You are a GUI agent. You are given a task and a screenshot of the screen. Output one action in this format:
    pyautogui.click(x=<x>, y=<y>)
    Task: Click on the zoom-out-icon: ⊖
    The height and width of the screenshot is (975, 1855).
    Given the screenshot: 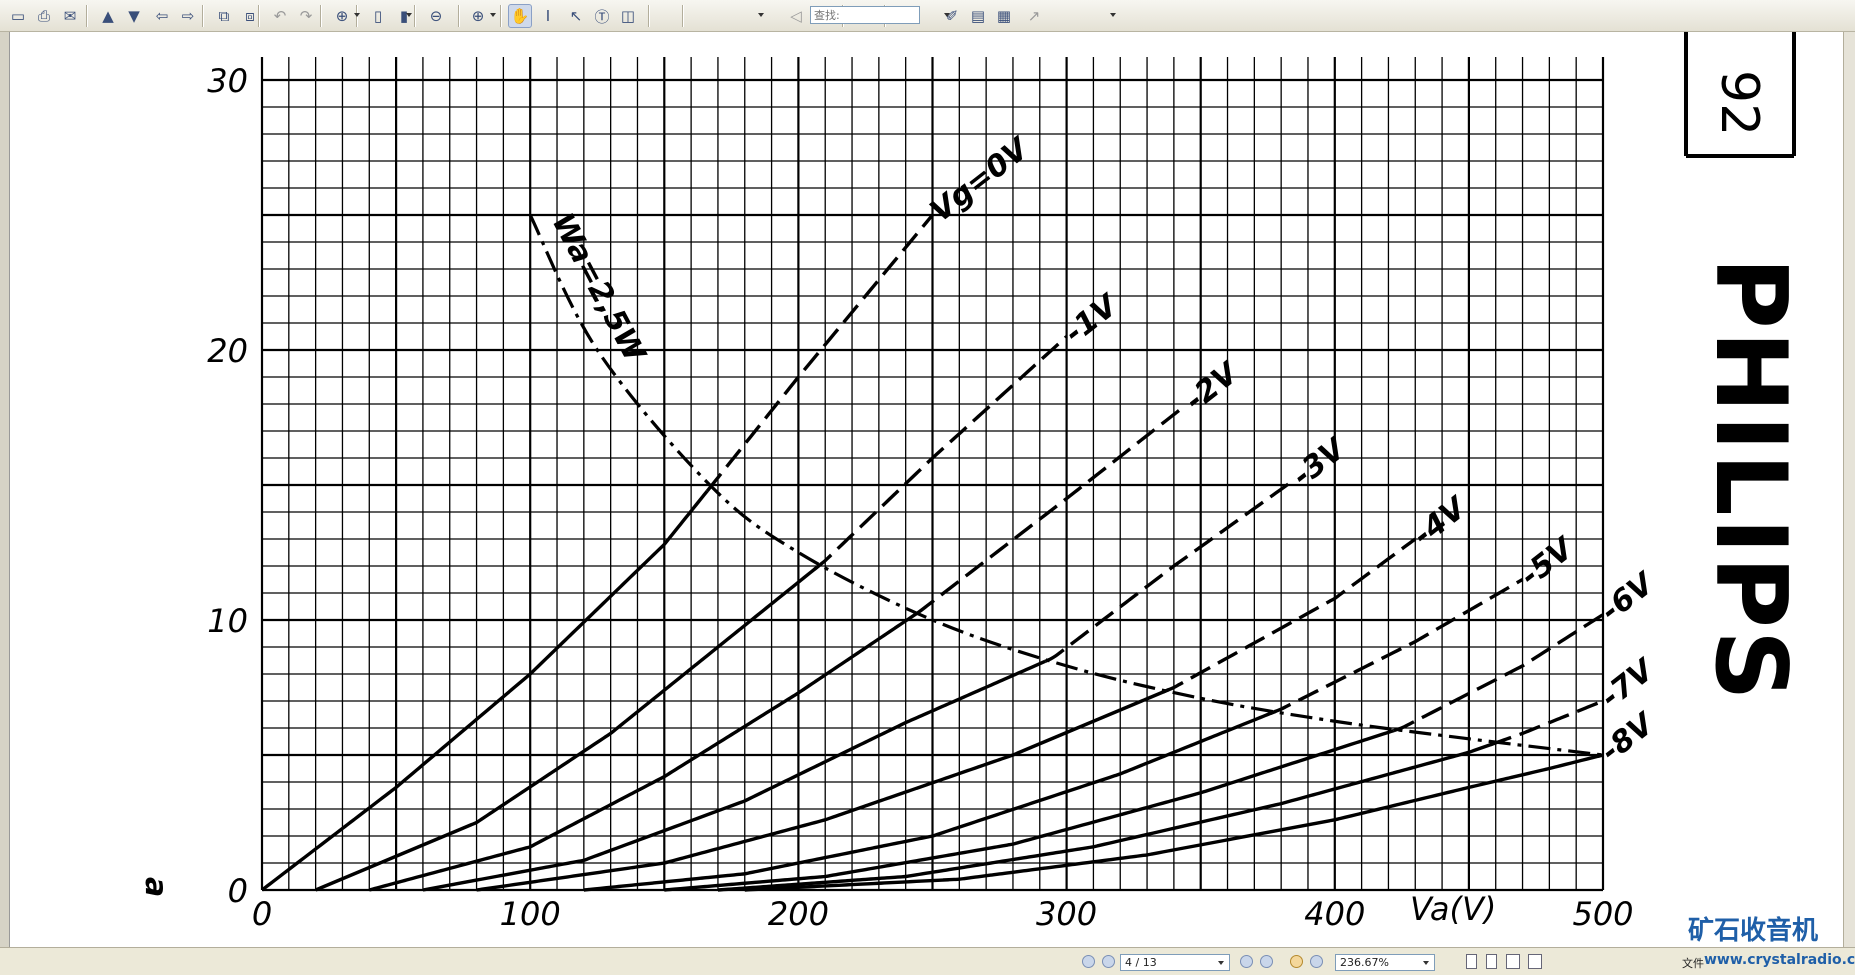 What is the action you would take?
    pyautogui.click(x=436, y=16)
    